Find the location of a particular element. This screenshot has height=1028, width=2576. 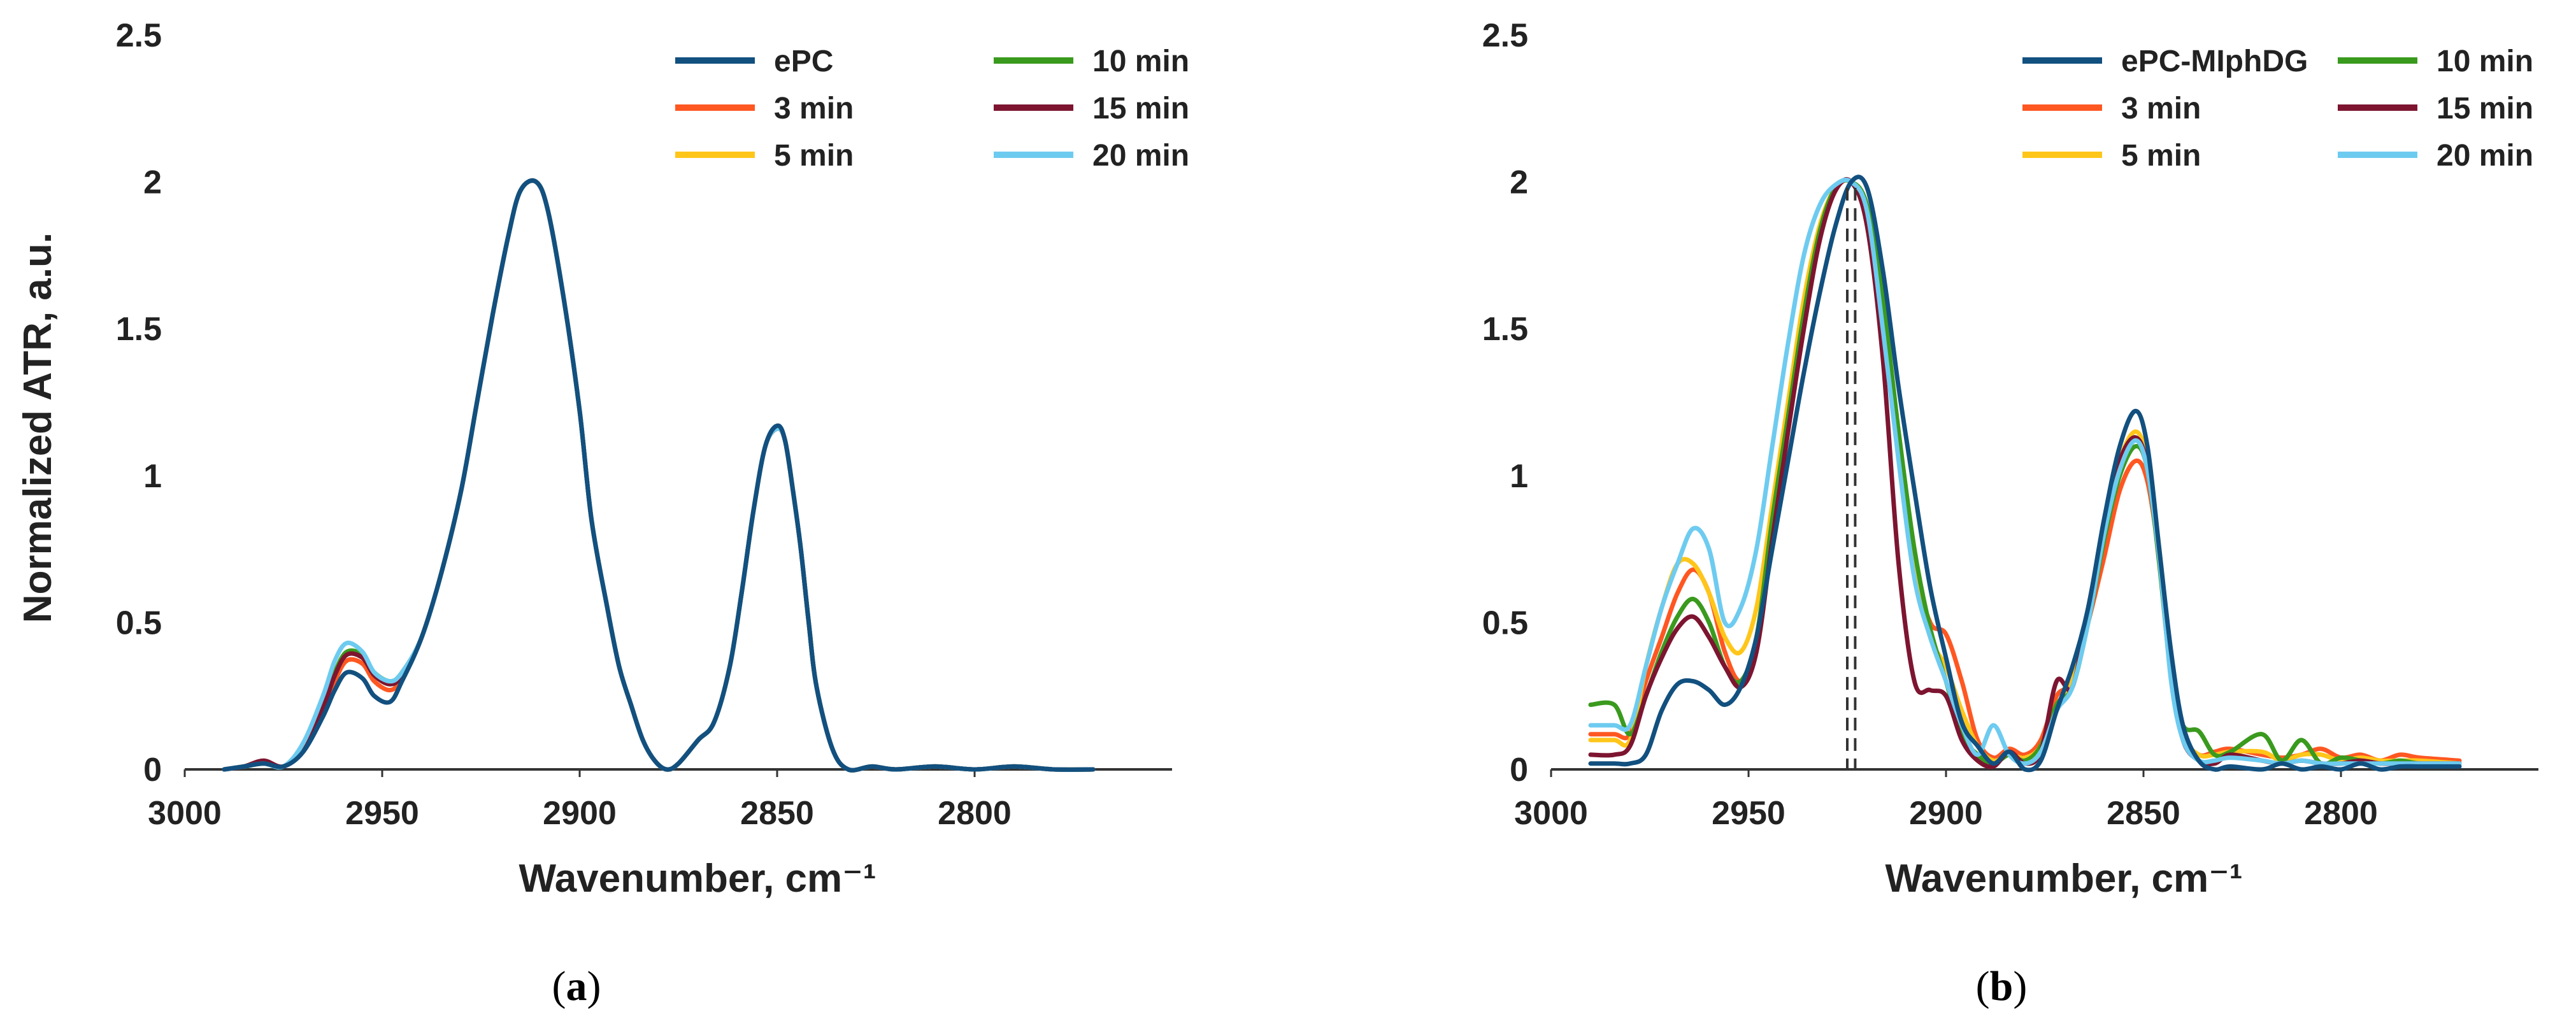

caption-b: (b) is located at coordinates (2002, 986).